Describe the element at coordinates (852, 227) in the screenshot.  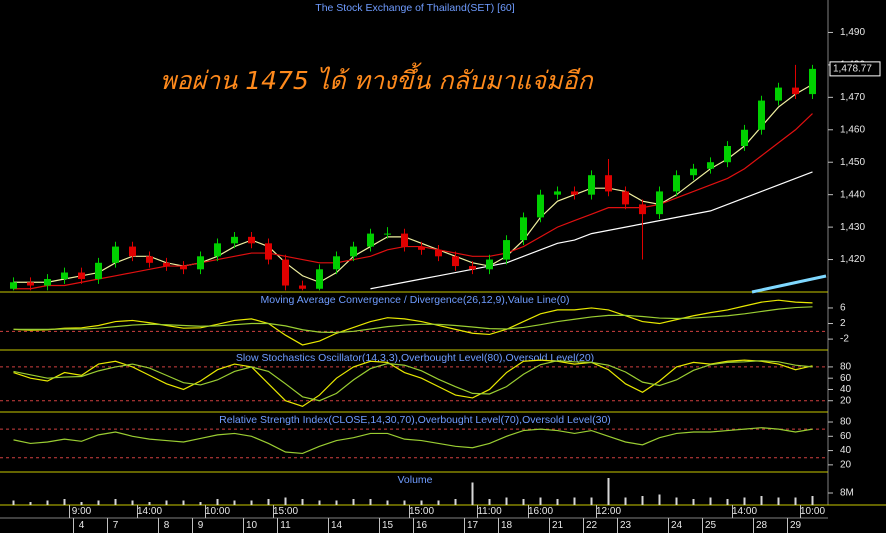
I see `y-tick-label: 1,430` at that location.